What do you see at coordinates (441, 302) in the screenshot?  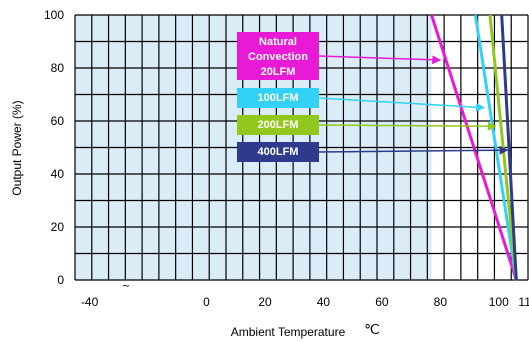 I see `x-tick-label: 80` at bounding box center [441, 302].